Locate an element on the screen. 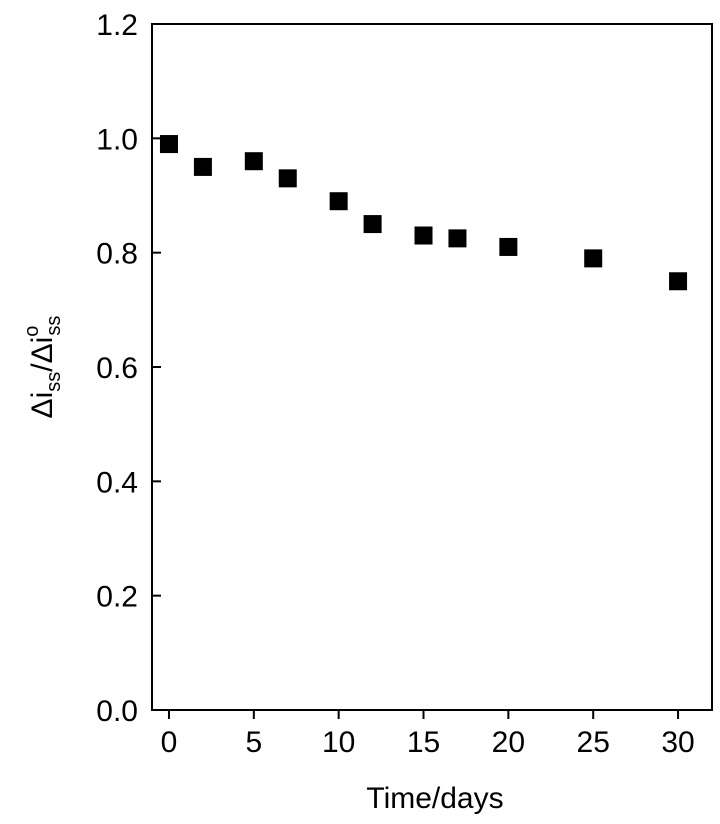 This screenshot has height=824, width=720. x-tick-label: 30 is located at coordinates (677, 742).